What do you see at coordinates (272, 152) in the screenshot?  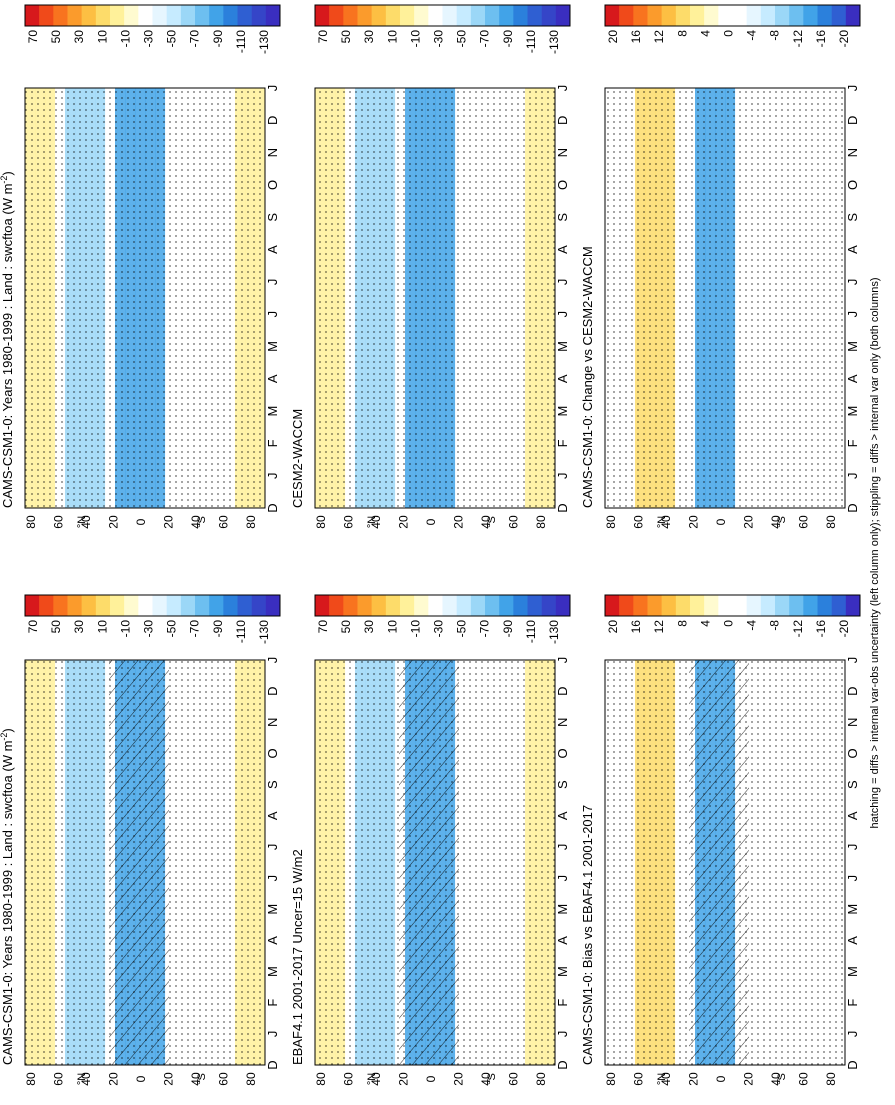 I see `x-tick-label: N` at bounding box center [272, 152].